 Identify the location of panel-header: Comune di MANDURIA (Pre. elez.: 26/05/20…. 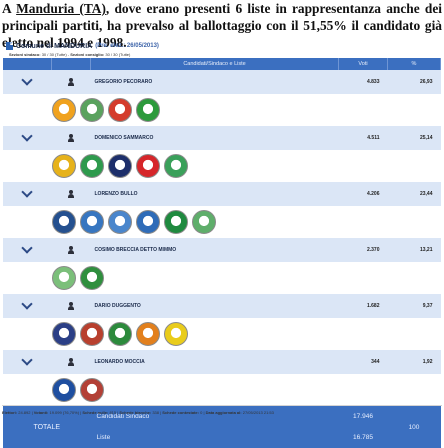
(222, 46).